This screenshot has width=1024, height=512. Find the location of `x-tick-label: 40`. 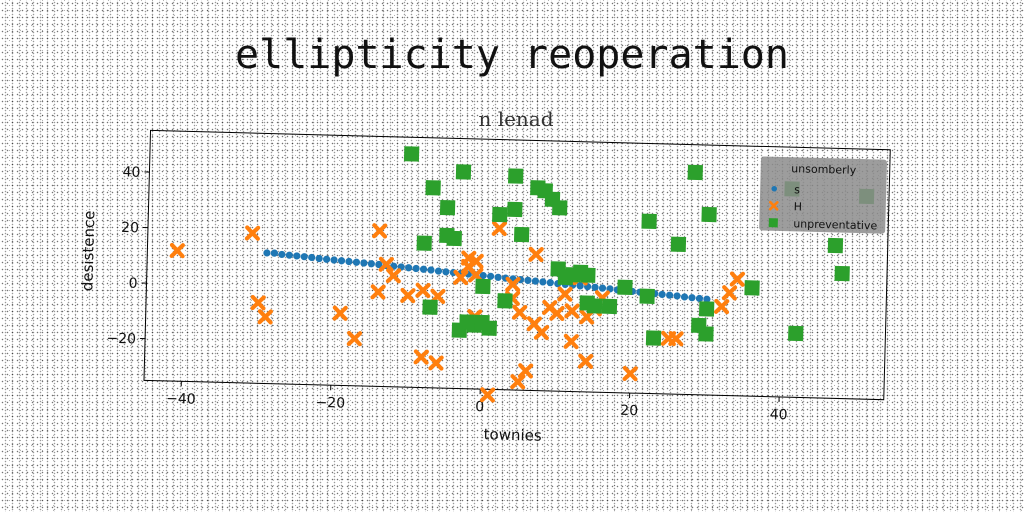

x-tick-label: 40 is located at coordinates (779, 415).